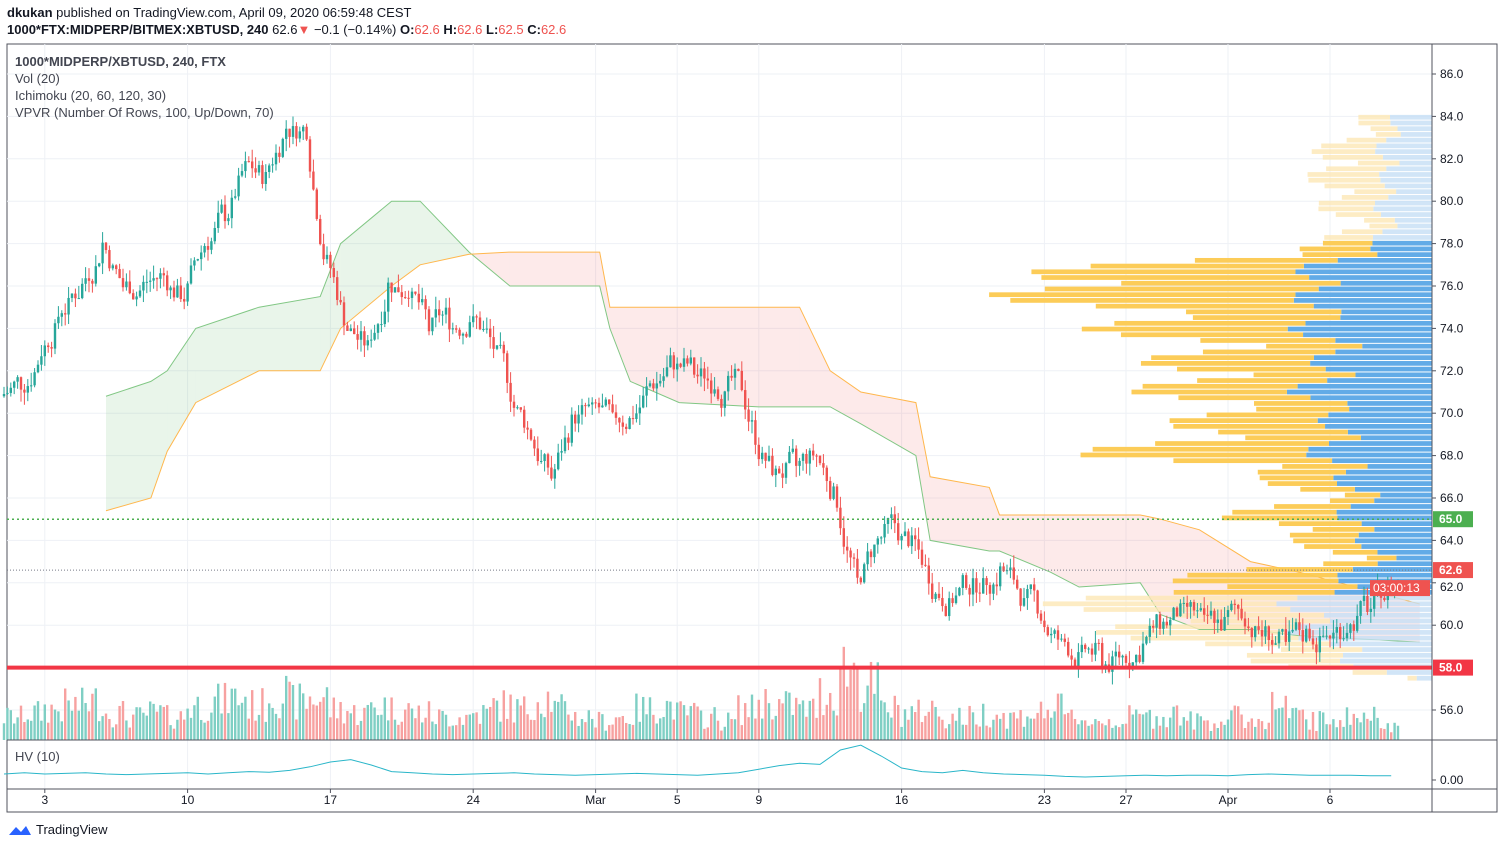 The height and width of the screenshot is (849, 1503). I want to click on author: dkukan, so click(30, 12).